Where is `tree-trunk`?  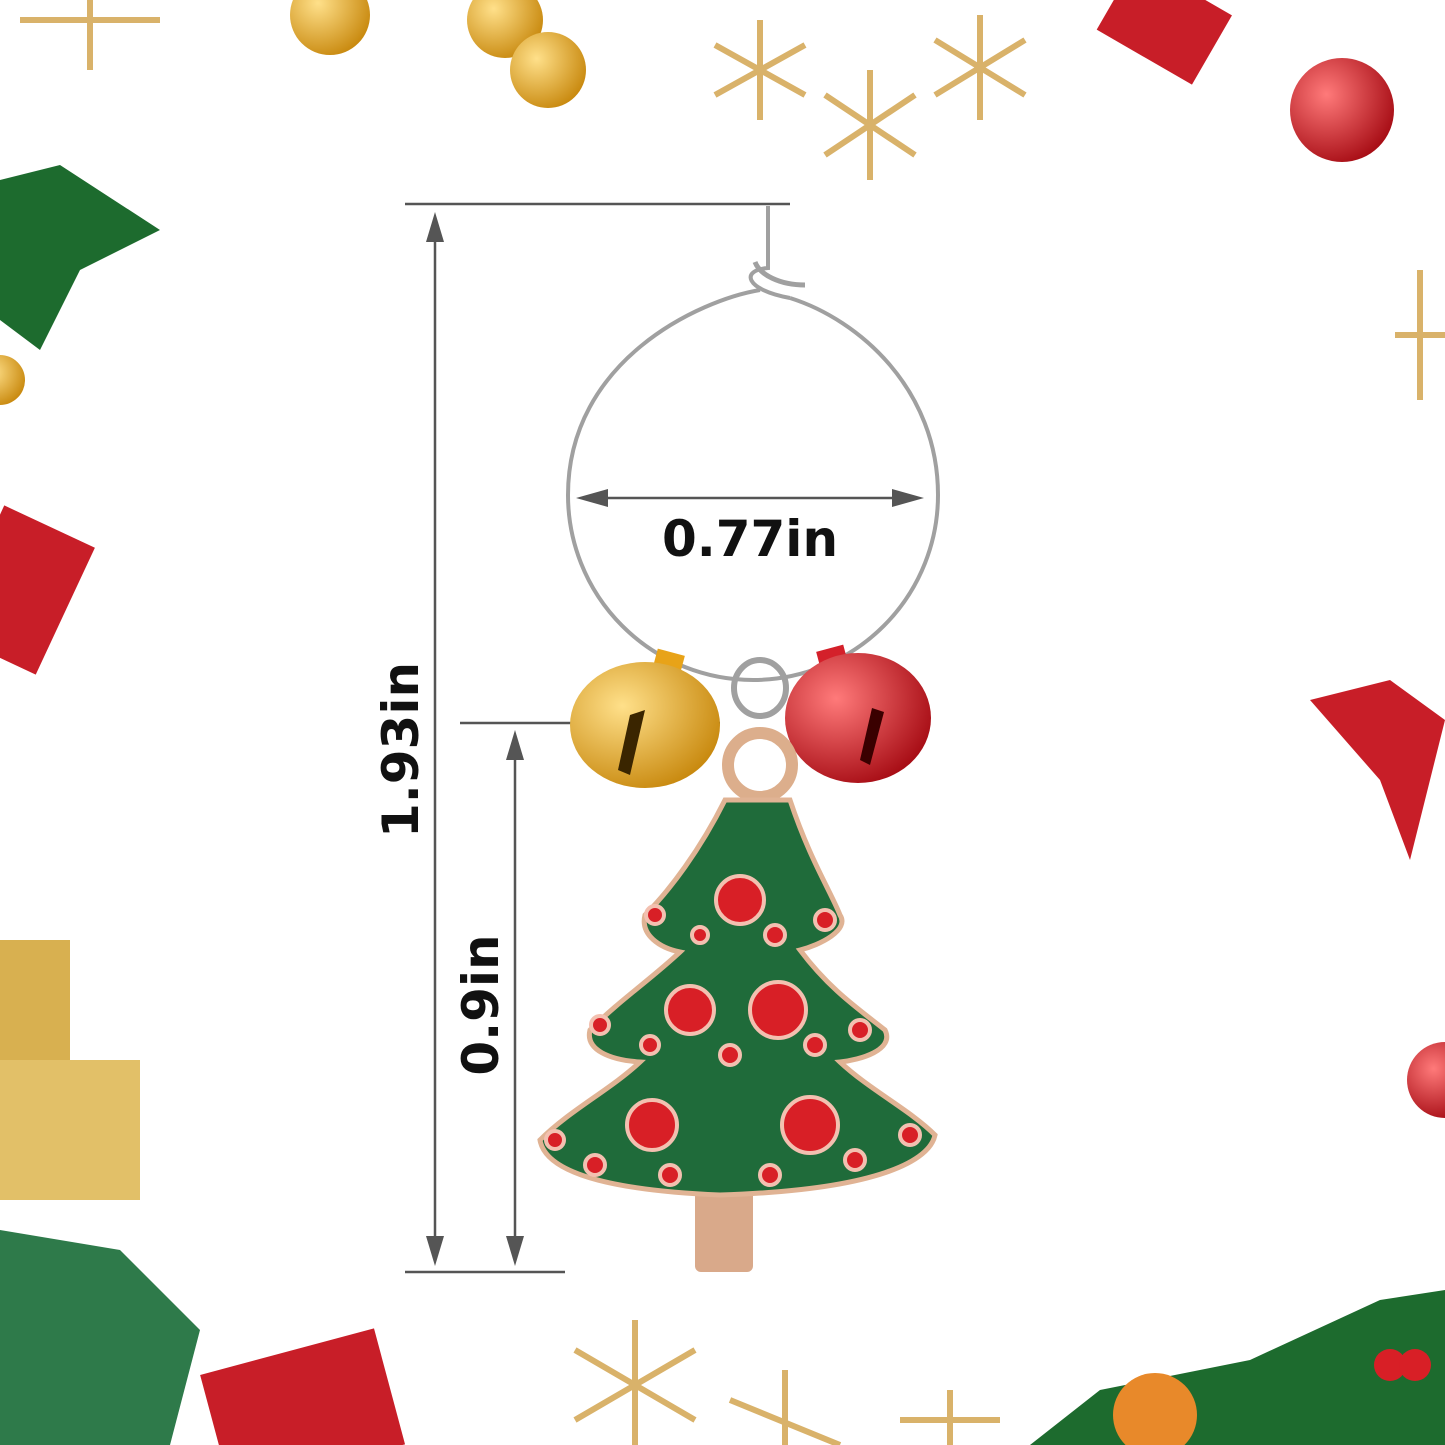 tree-trunk is located at coordinates (724, 1231).